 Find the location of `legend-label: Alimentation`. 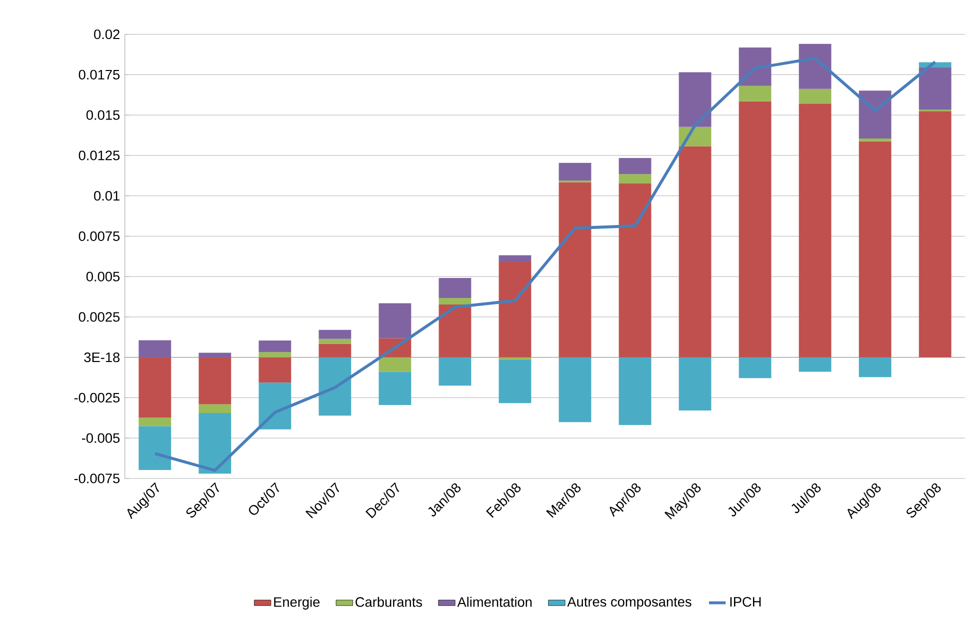

legend-label: Alimentation is located at coordinates (494, 601).